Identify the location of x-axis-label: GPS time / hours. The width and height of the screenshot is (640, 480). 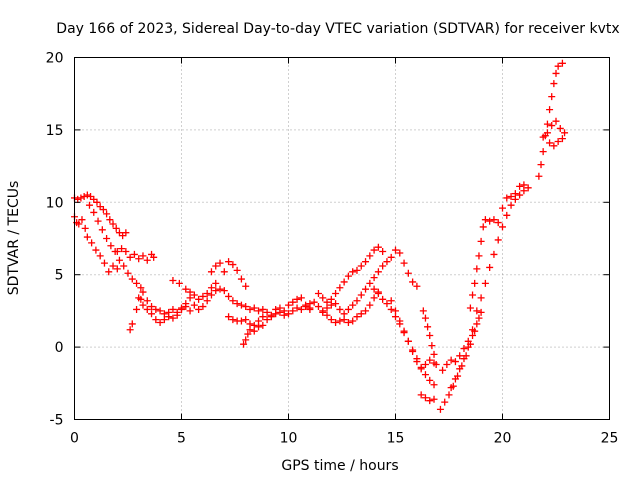
(339, 466).